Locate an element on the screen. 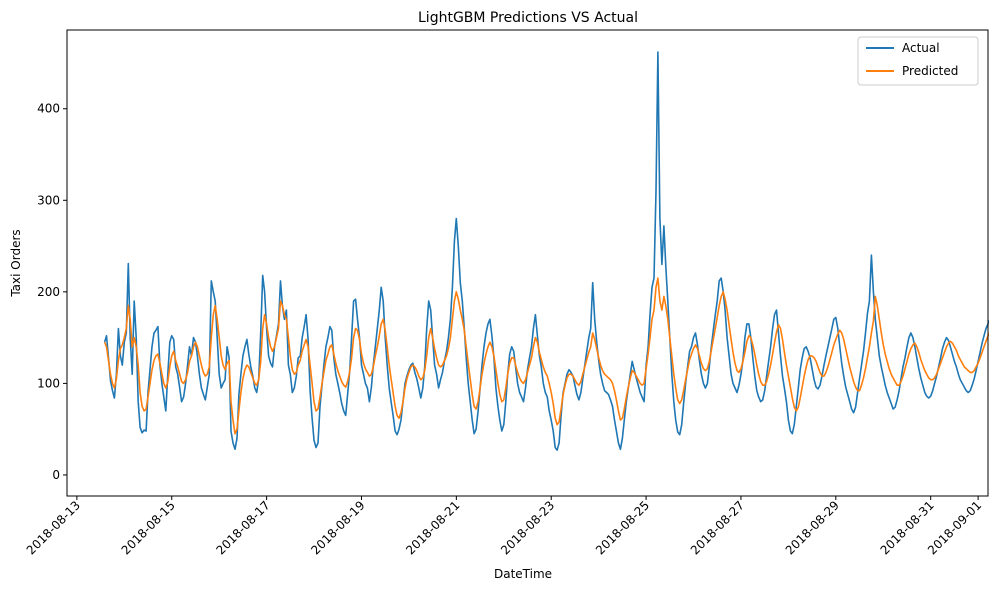 The width and height of the screenshot is (989, 590). y-tick-label: 200 is located at coordinates (48, 292).